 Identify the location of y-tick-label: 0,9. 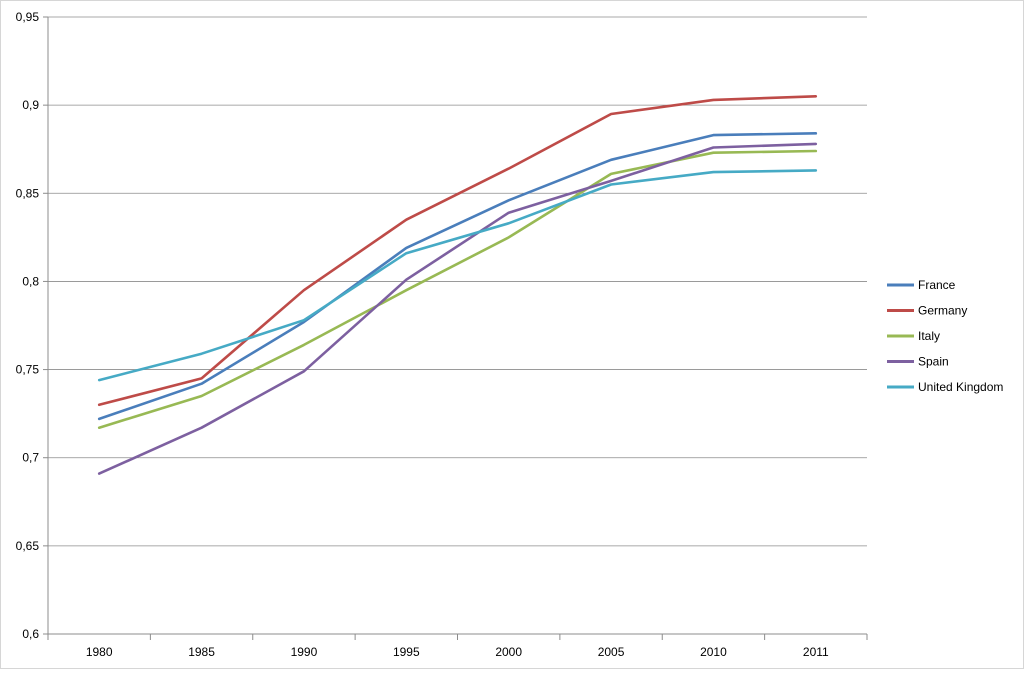
(30, 105).